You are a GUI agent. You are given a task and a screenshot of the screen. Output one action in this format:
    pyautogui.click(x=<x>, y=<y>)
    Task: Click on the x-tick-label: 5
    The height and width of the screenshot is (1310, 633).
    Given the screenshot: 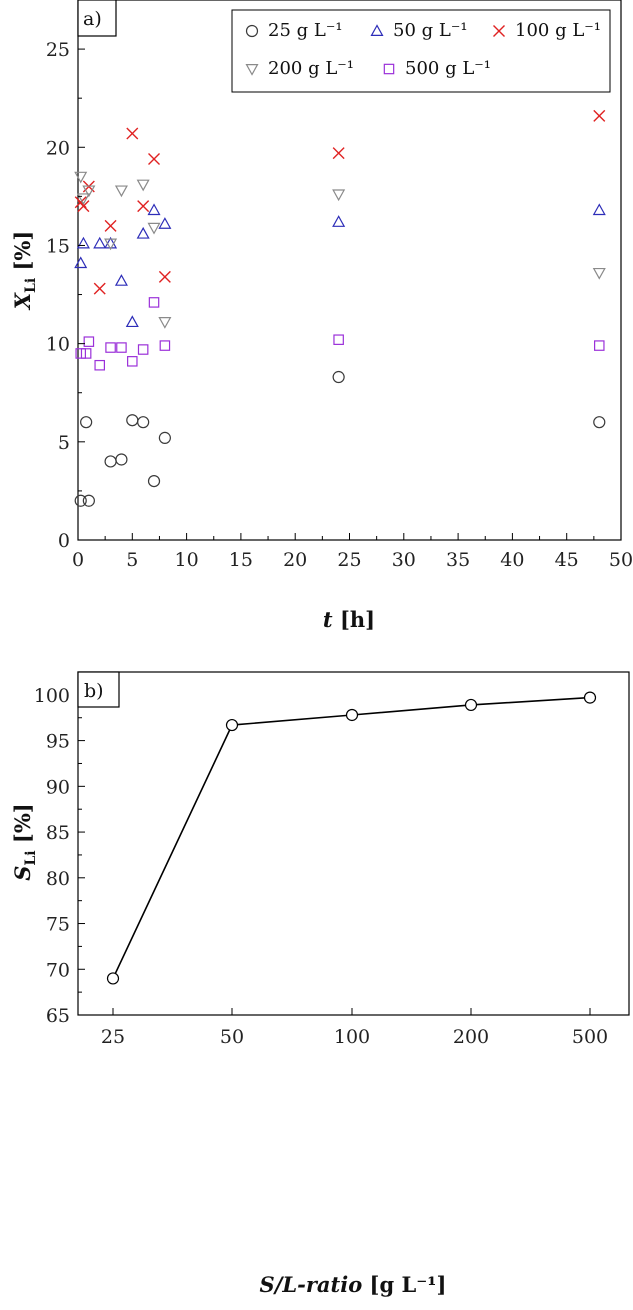 What is the action you would take?
    pyautogui.click(x=132, y=560)
    